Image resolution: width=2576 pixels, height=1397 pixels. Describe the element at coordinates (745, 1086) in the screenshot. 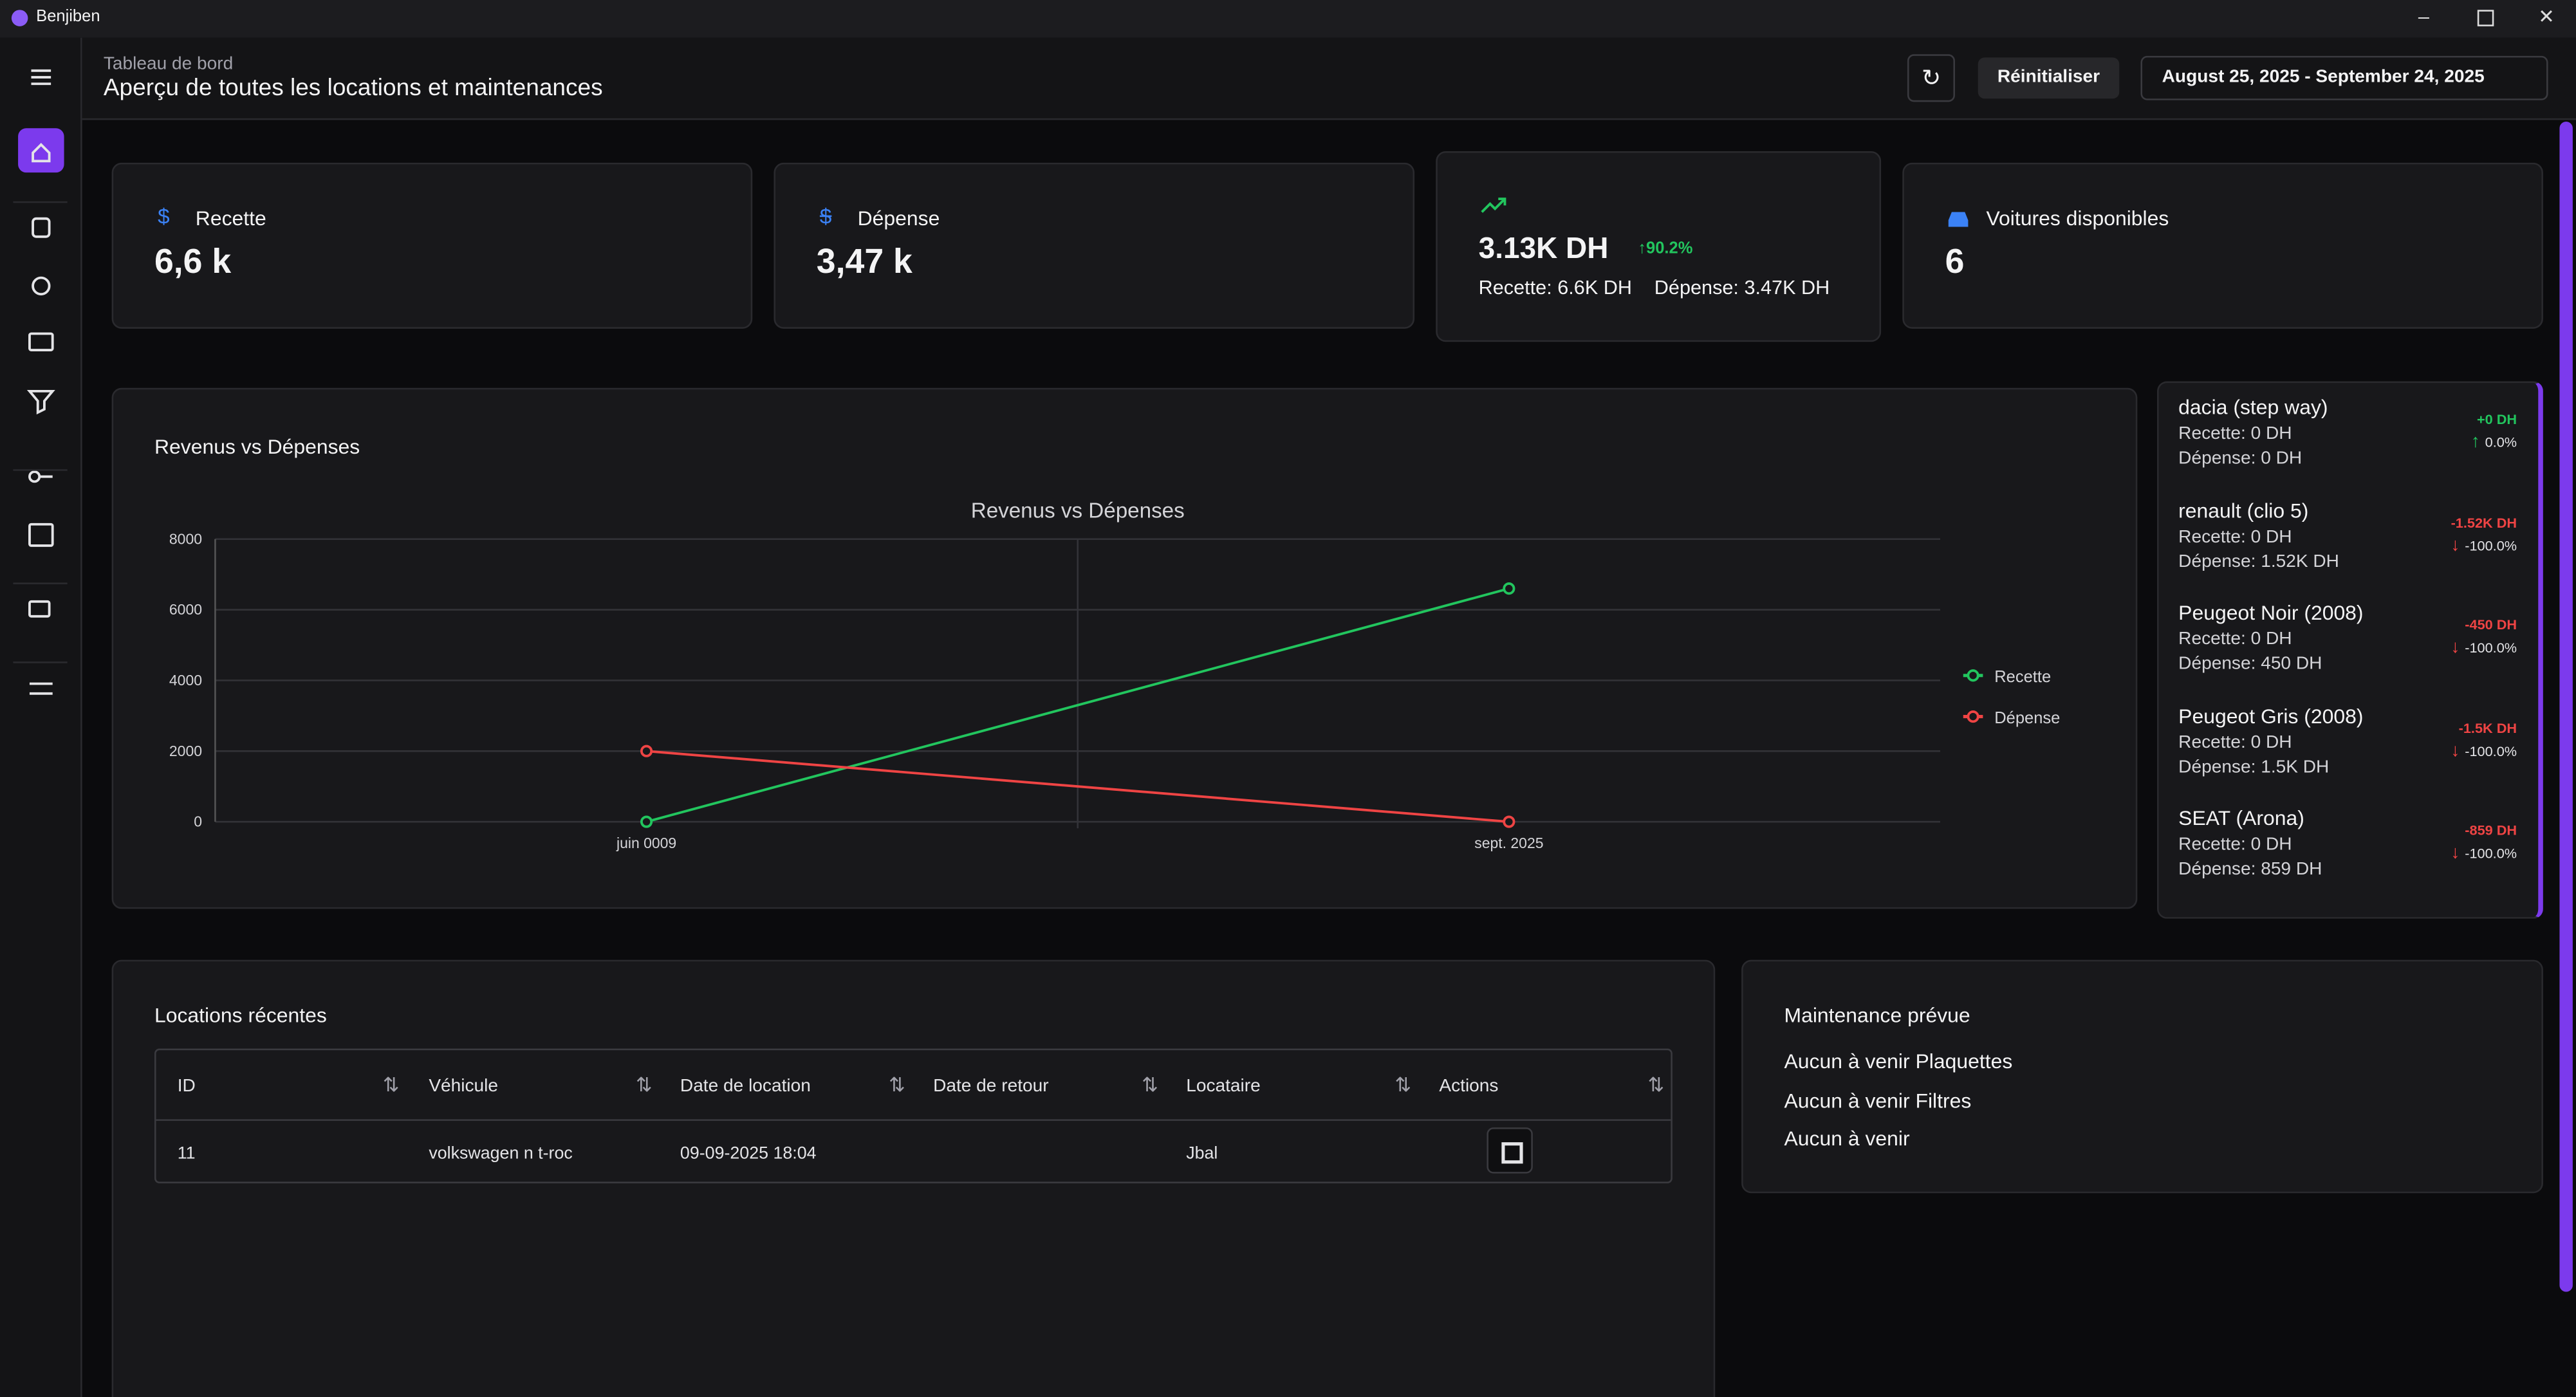

I see `column-header: Date de location` at that location.